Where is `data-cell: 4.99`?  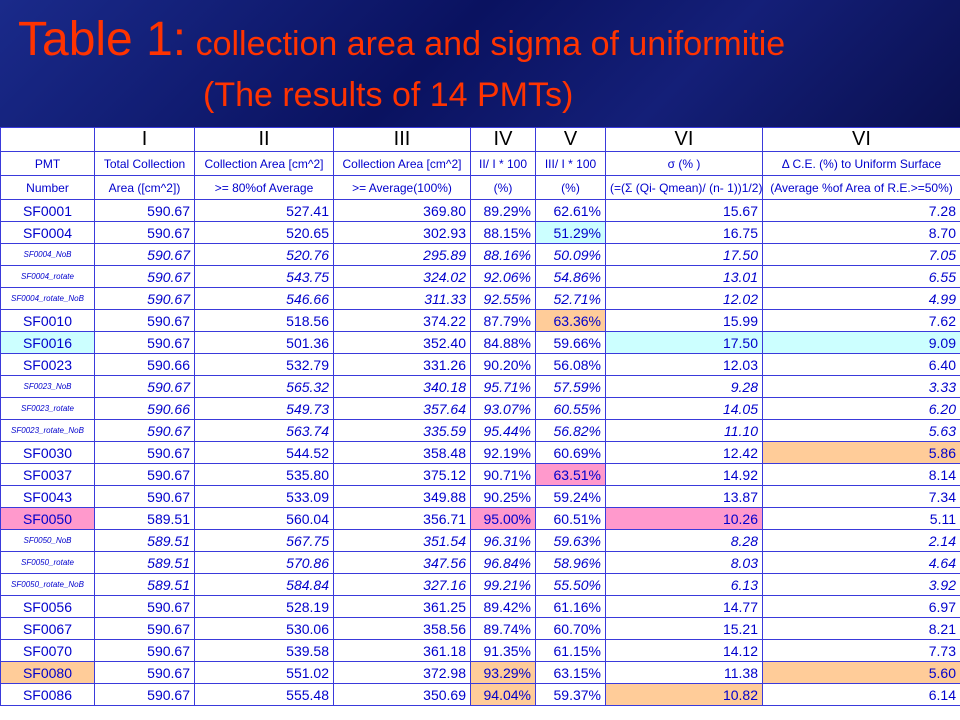 data-cell: 4.99 is located at coordinates (861, 298).